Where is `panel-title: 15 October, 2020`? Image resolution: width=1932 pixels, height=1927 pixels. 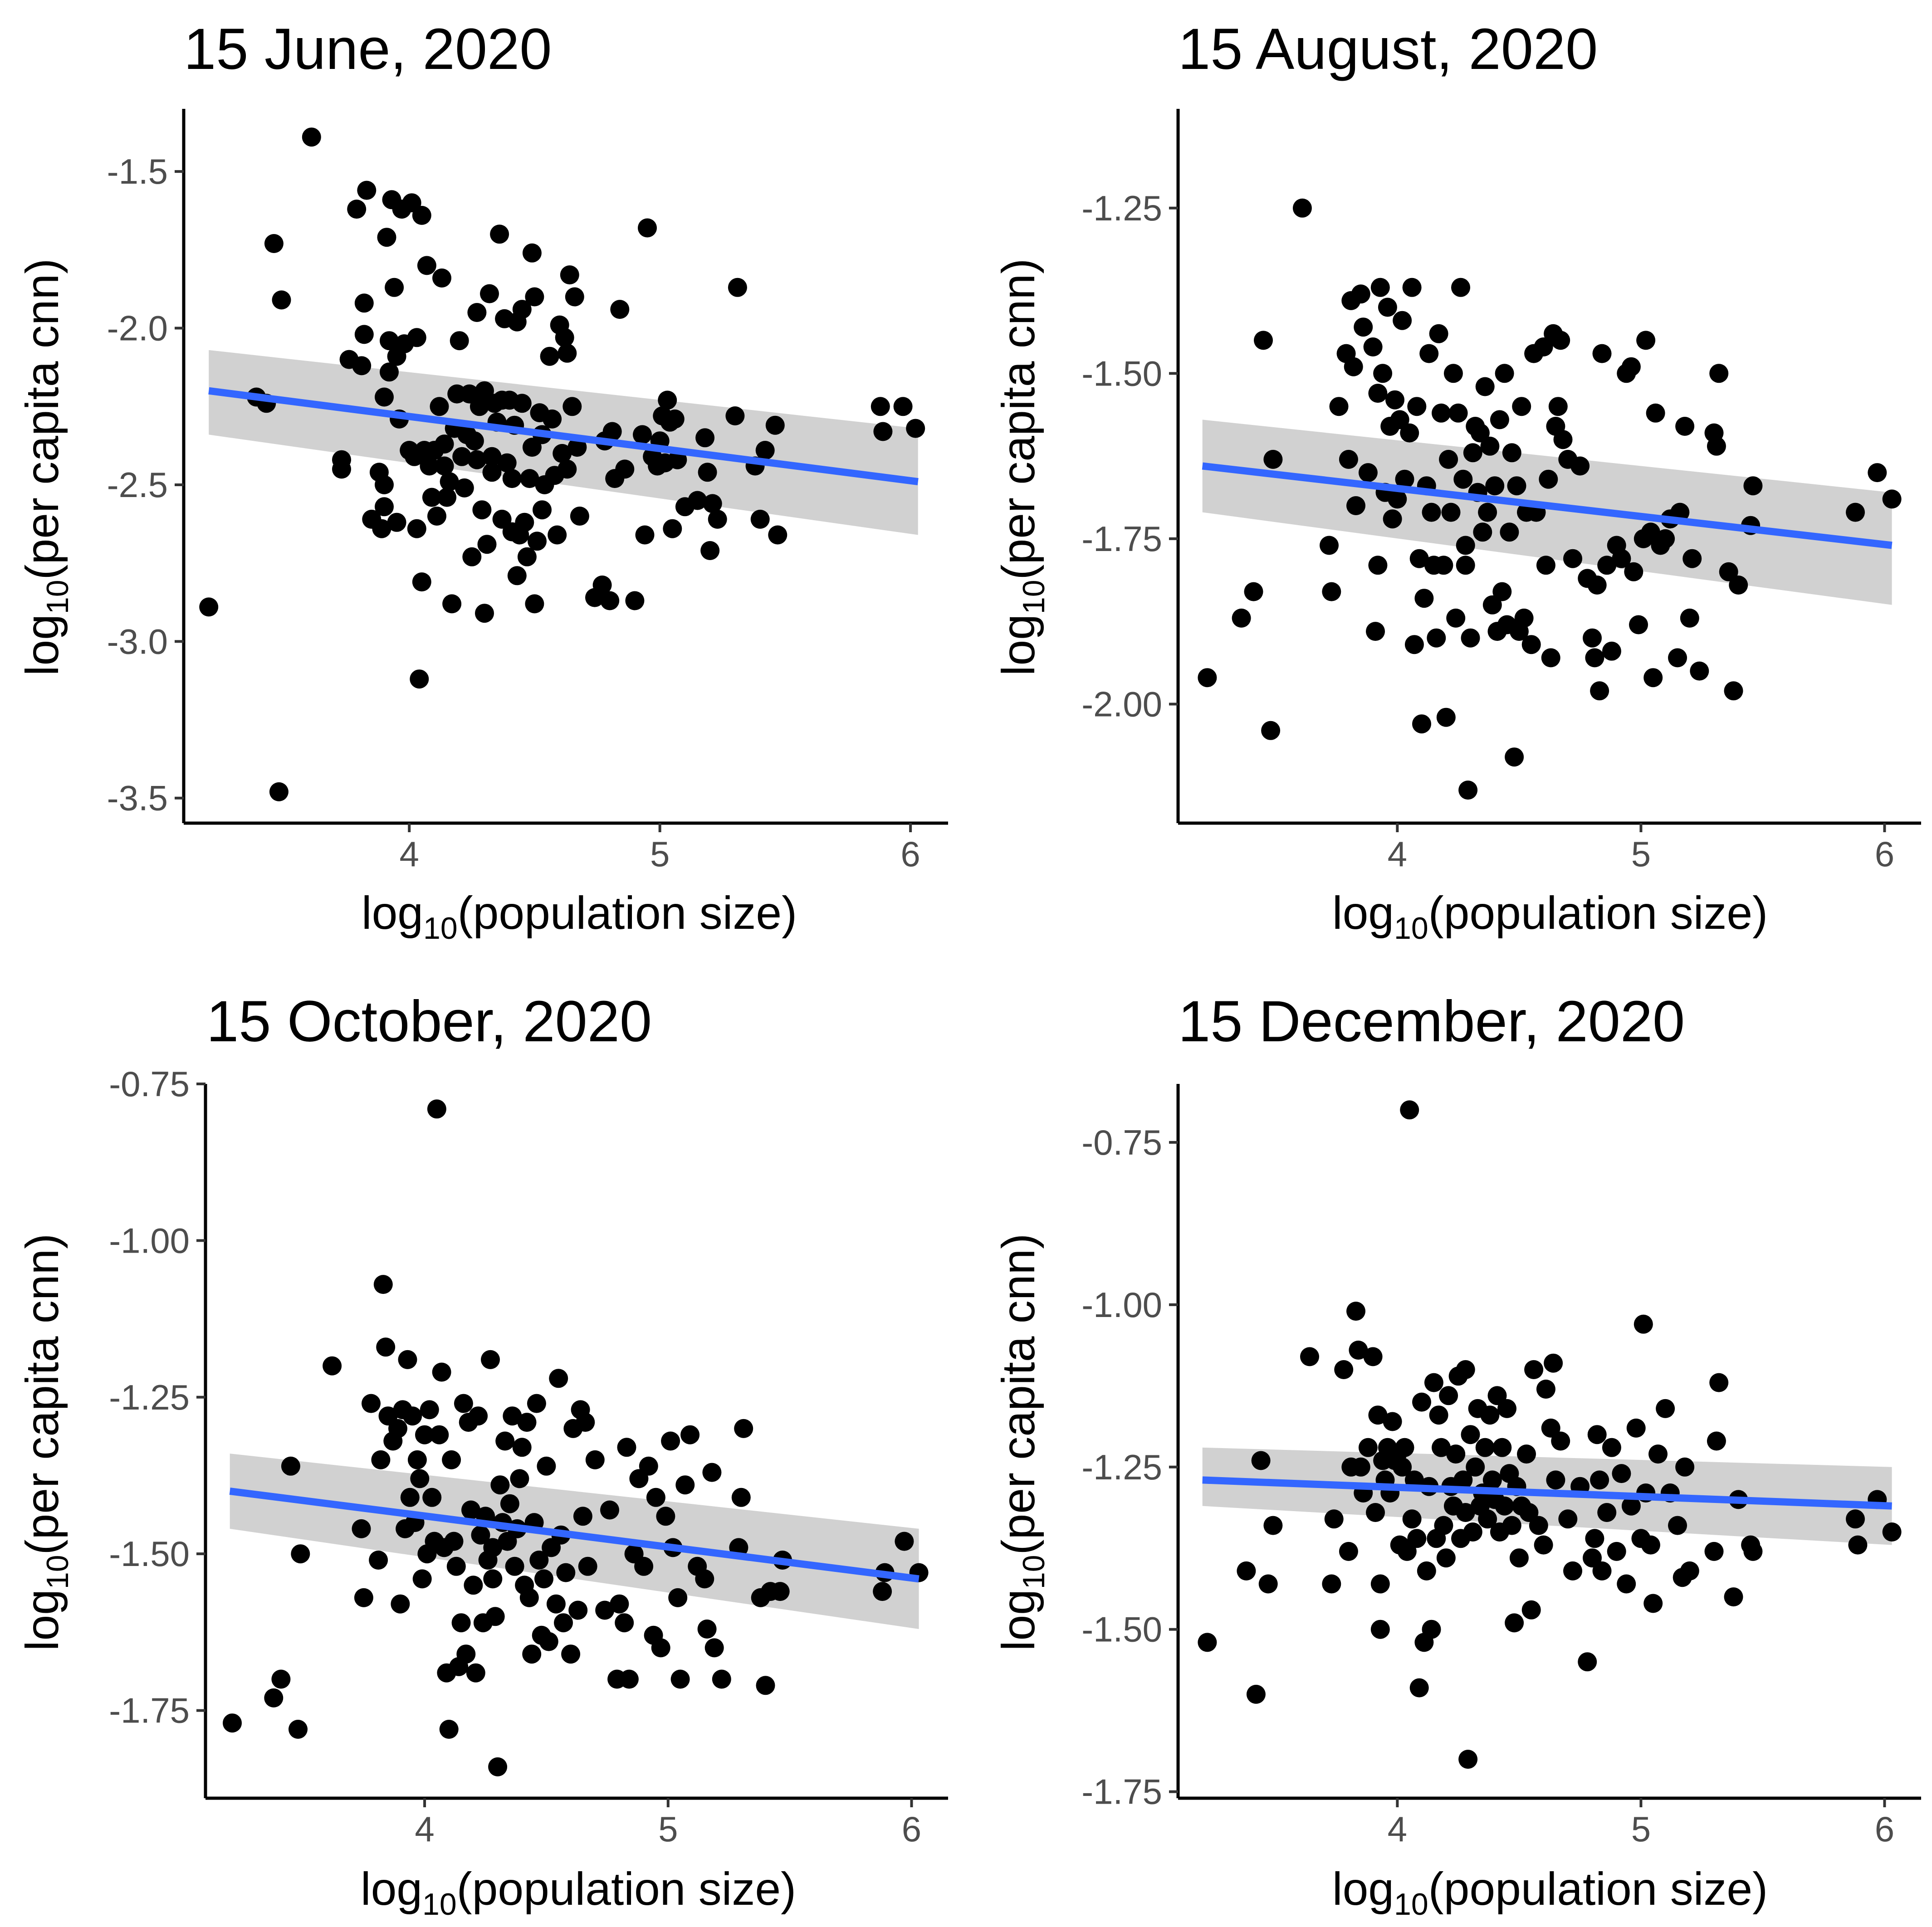 panel-title: 15 October, 2020 is located at coordinates (429, 1022).